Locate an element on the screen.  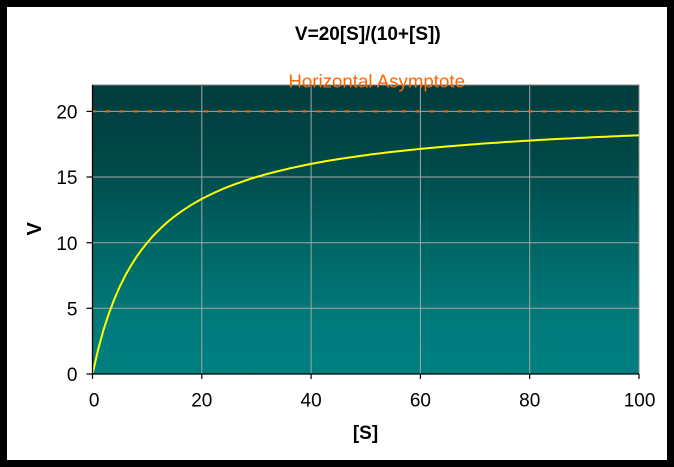
svg-text: 60 is located at coordinates (420, 400).